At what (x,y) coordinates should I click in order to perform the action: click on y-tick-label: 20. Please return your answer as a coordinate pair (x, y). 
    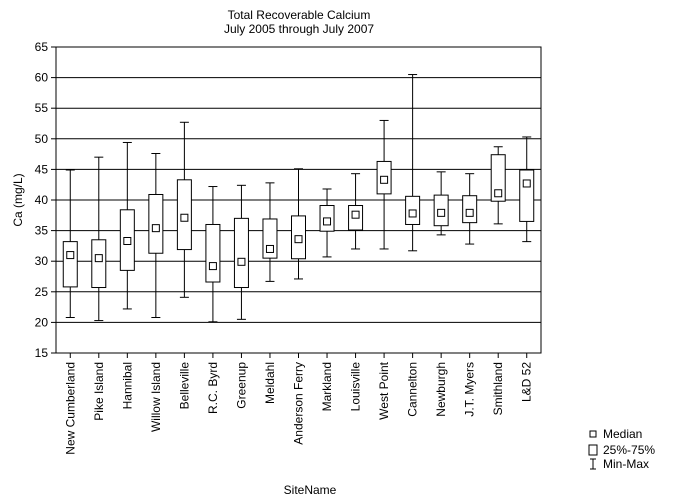
    Looking at the image, I should click on (42, 322).